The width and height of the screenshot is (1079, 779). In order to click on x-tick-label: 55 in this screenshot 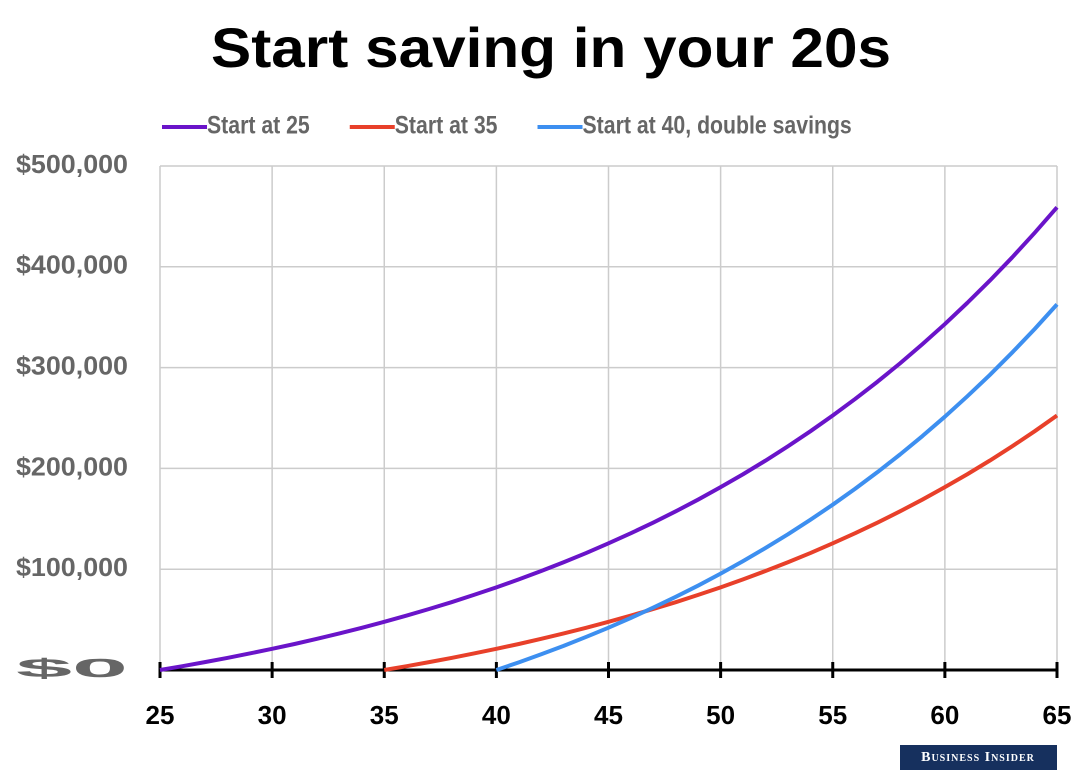, I will do `click(832, 715)`.